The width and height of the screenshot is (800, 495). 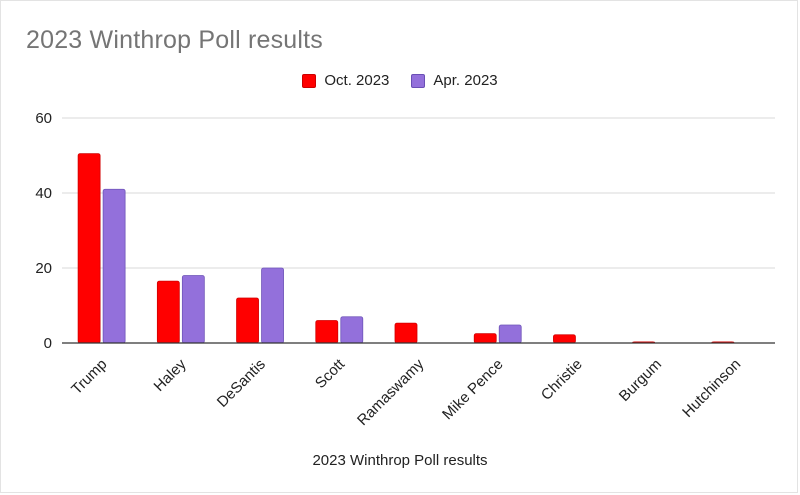 I want to click on legend-swatch-oct-2023, so click(x=309, y=80).